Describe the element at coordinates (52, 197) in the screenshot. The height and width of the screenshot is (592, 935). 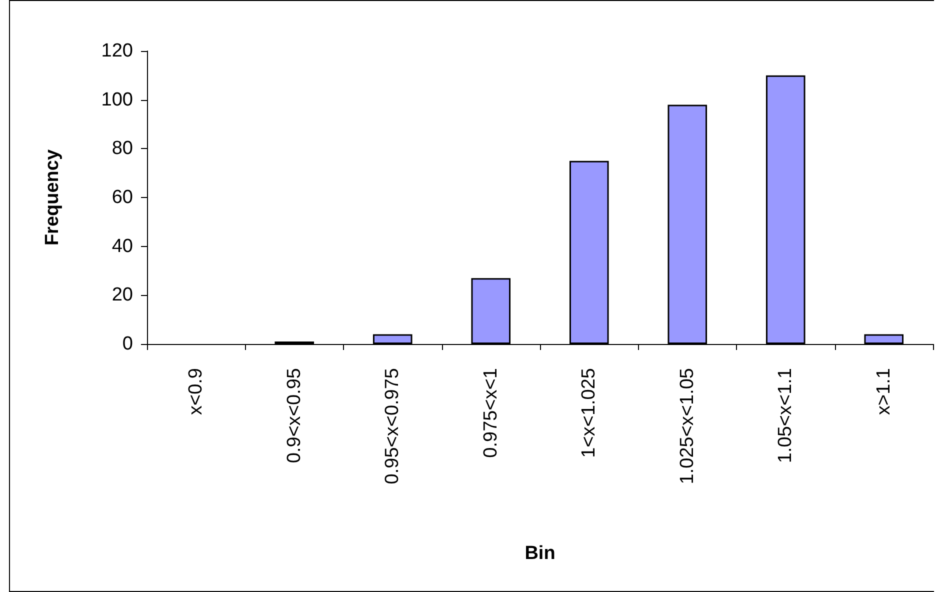
I see `y-axis-title: Frequency` at that location.